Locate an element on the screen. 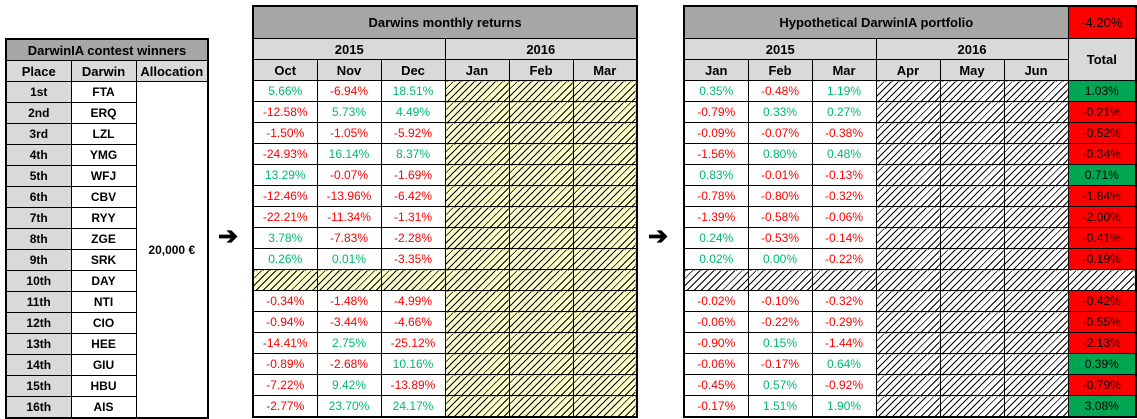 The width and height of the screenshot is (1137, 419). return-value-cell: -0.90% is located at coordinates (716, 343).